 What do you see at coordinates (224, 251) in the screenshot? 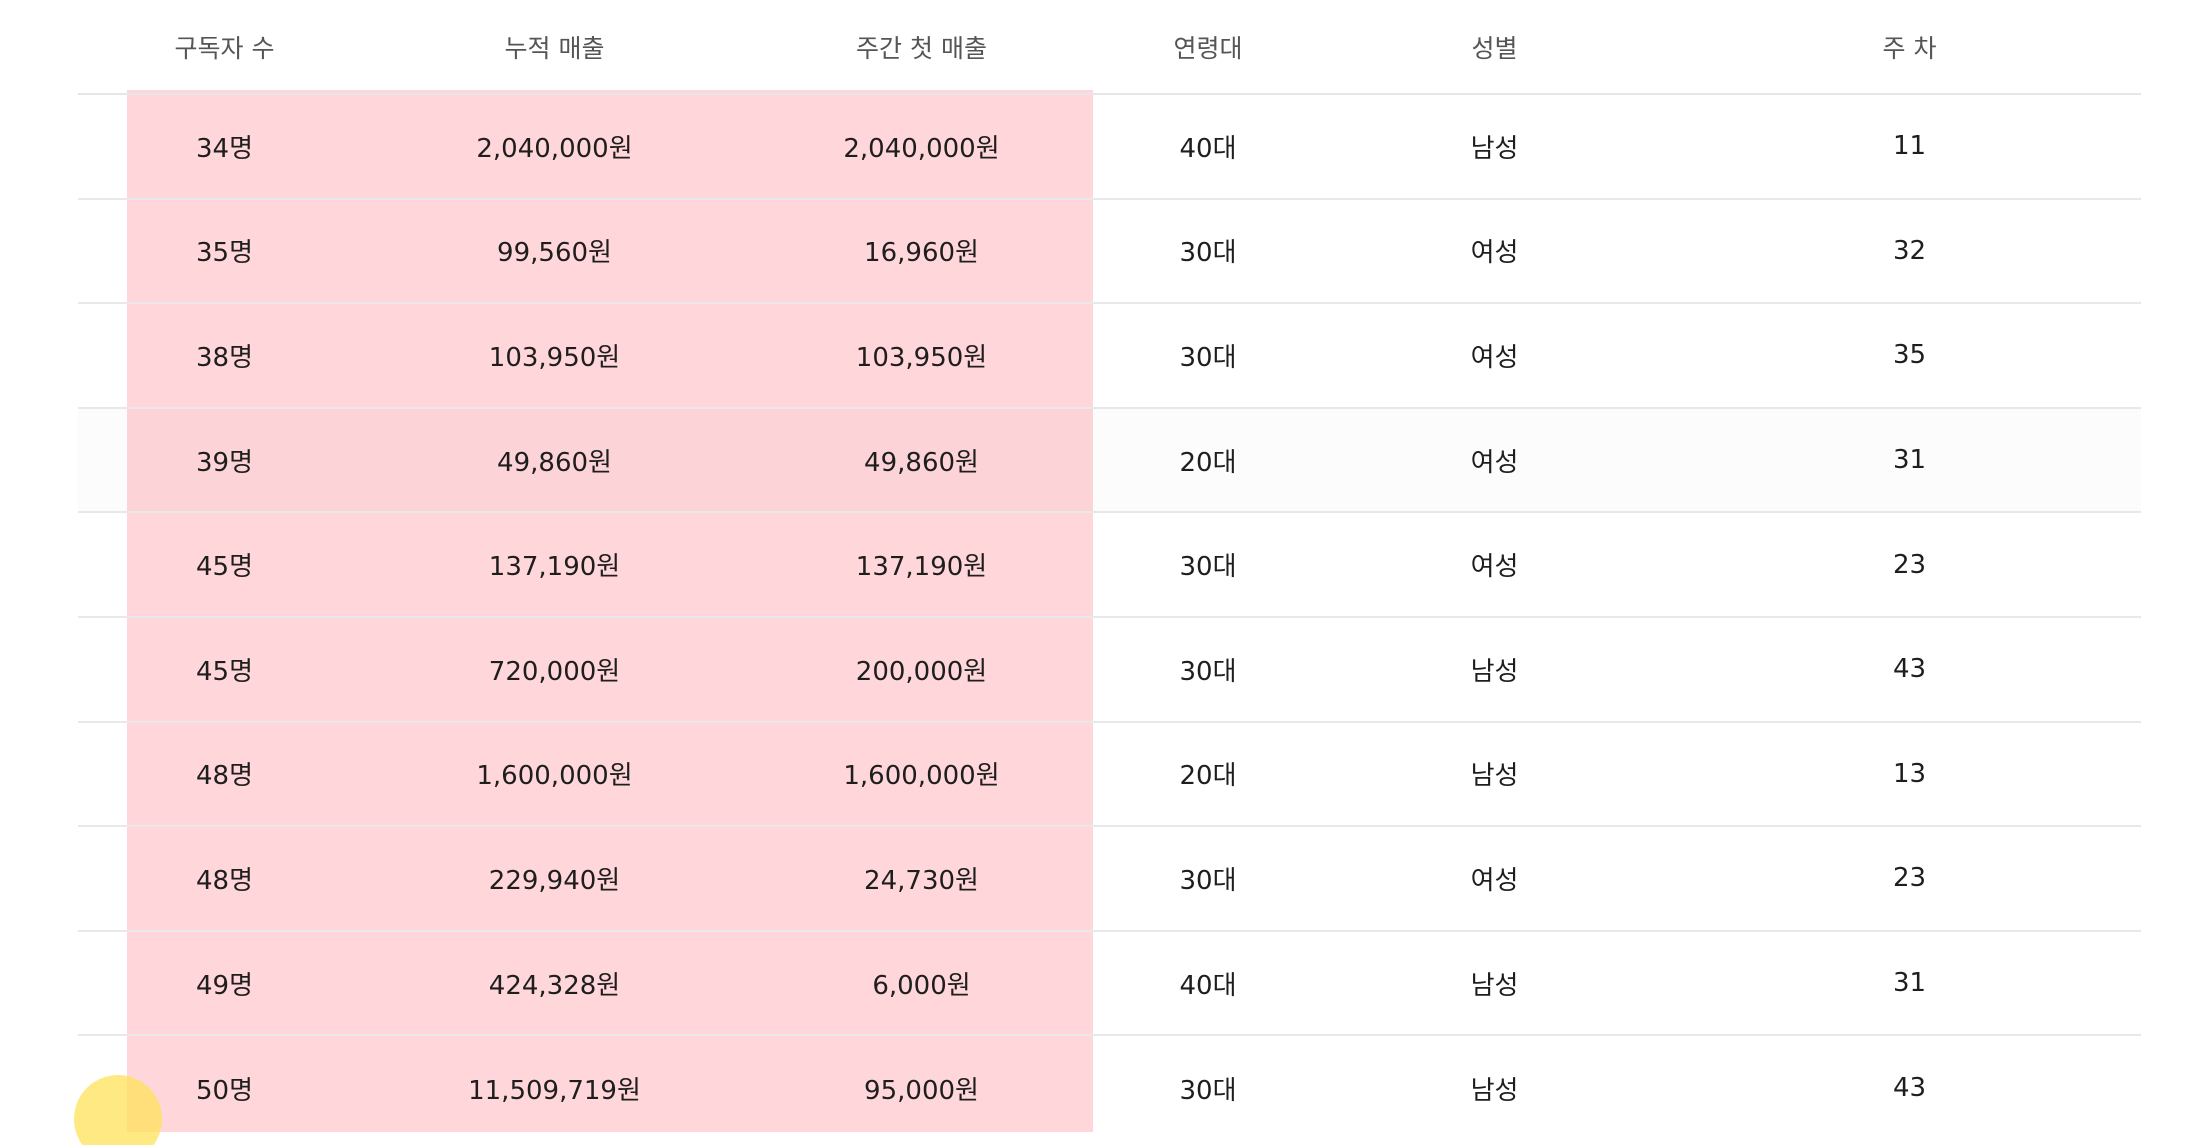
I see `cell-subscribers: 35명` at bounding box center [224, 251].